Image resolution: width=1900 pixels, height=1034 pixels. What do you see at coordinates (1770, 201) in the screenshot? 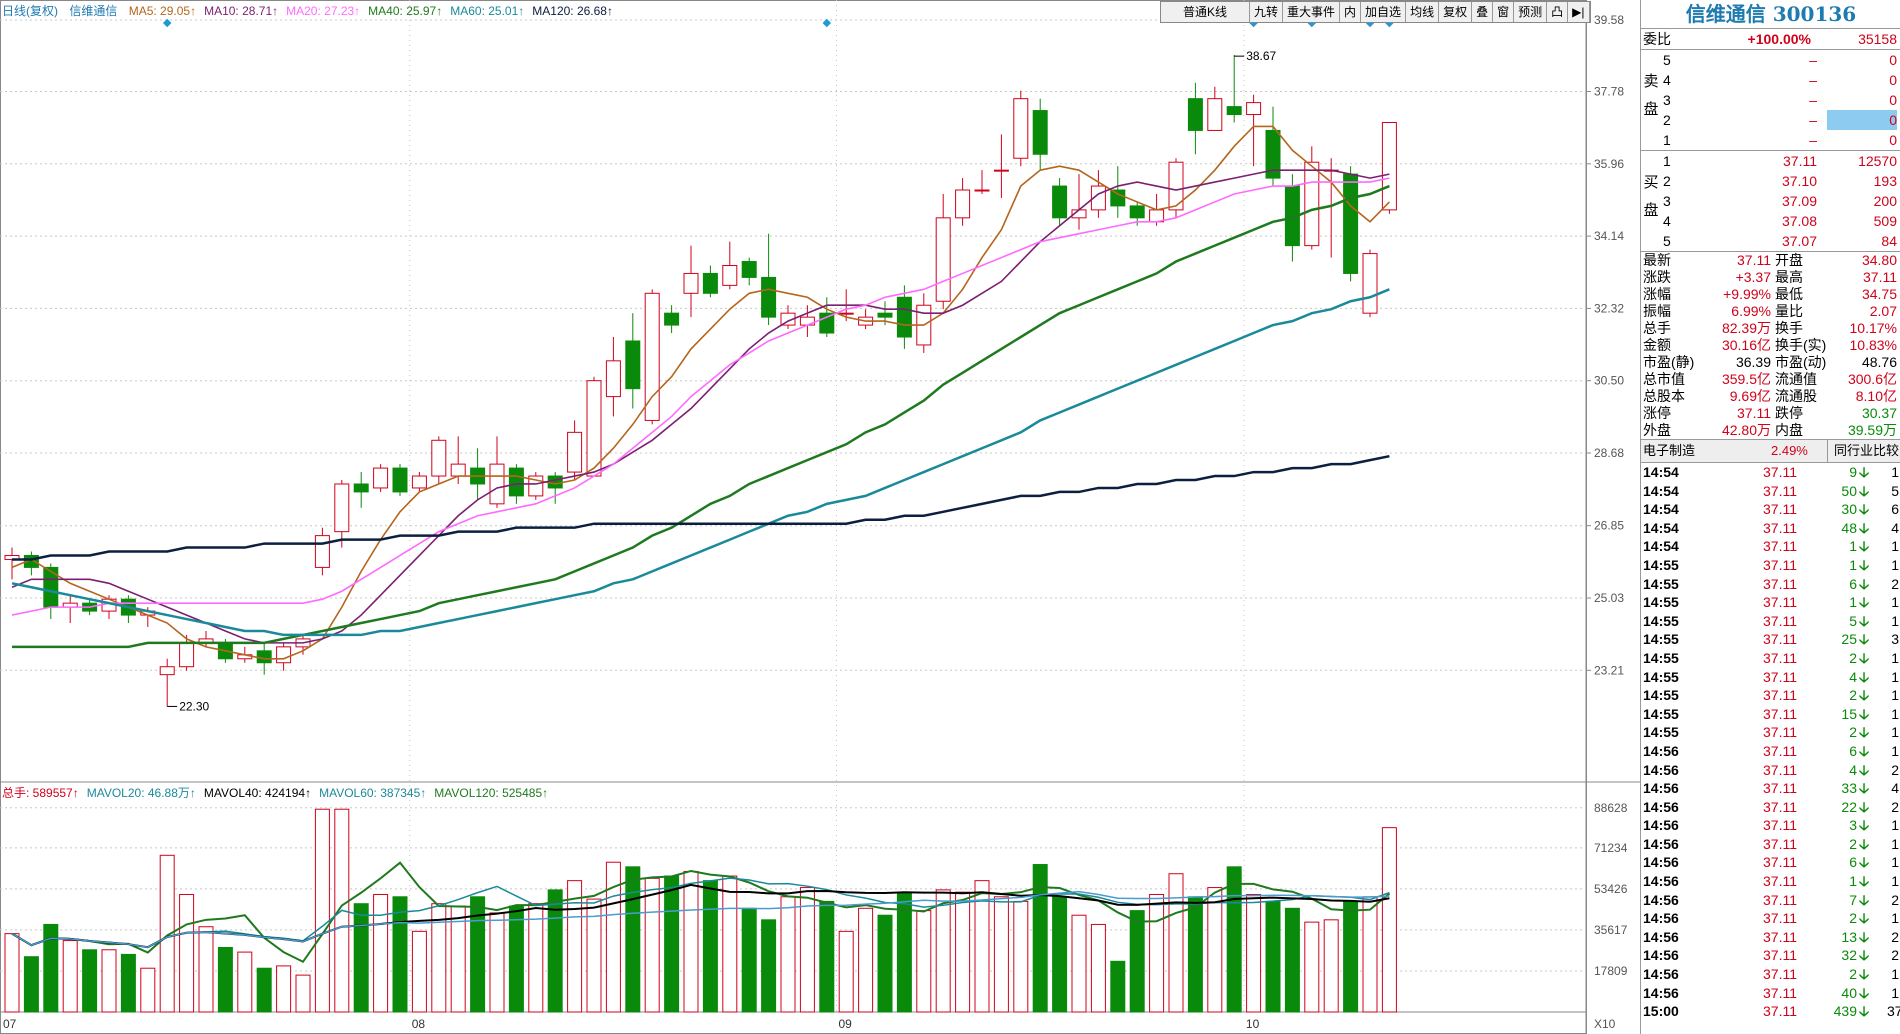
I see `buy-level-row: 3 37.09 200` at bounding box center [1770, 201].